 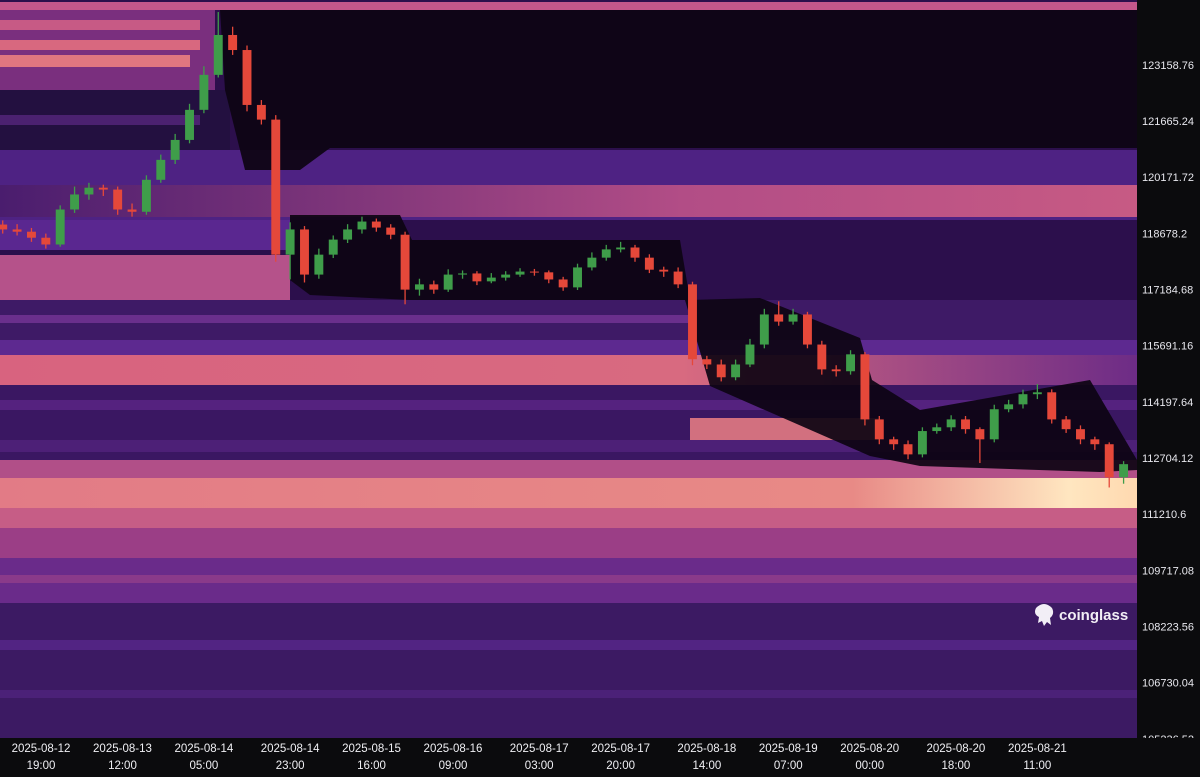 What do you see at coordinates (1168, 66) in the screenshot?
I see `y-tick-label: 123158.76` at bounding box center [1168, 66].